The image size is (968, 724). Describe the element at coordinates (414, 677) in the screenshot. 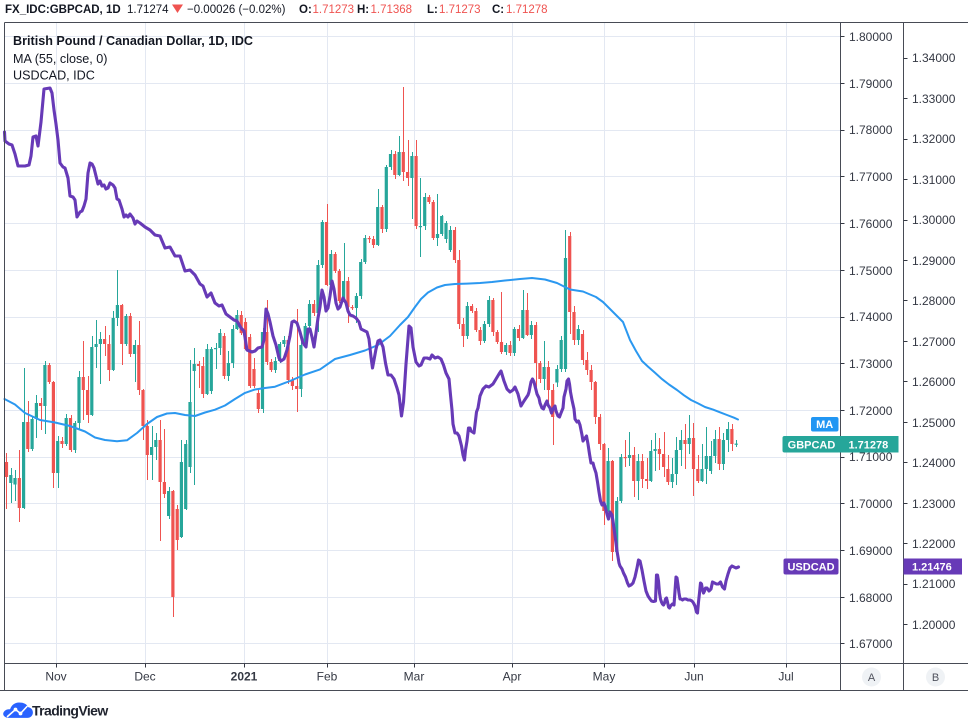

I see `svg-text: Mar` at that location.